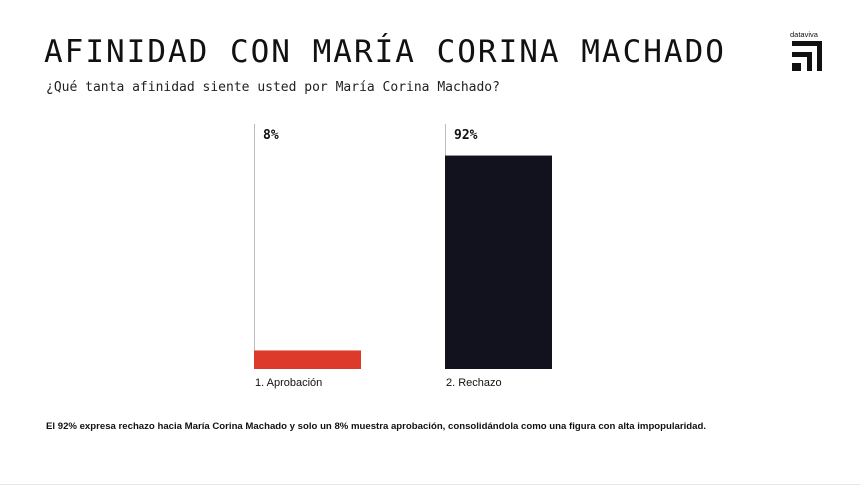 Image resolution: width=860 pixels, height=485 pixels. What do you see at coordinates (804, 34) in the screenshot?
I see `brand-name: dataviva` at bounding box center [804, 34].